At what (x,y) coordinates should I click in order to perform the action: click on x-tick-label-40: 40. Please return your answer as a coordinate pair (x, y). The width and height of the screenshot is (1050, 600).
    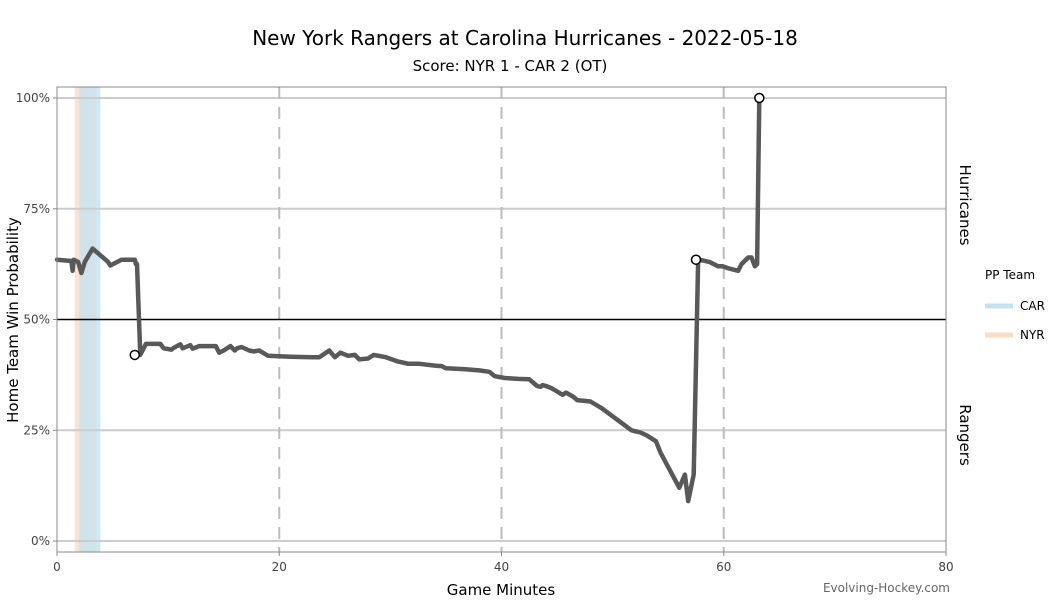
    Looking at the image, I should click on (501, 567).